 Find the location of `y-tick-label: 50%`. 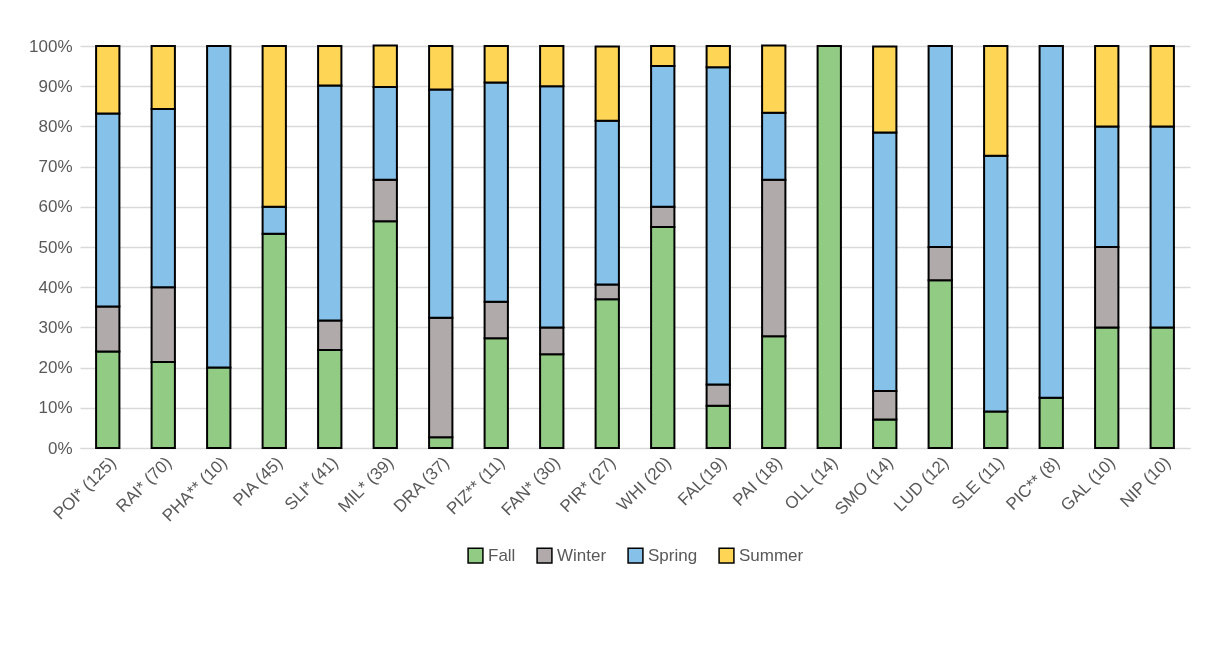

y-tick-label: 50% is located at coordinates (55, 247).